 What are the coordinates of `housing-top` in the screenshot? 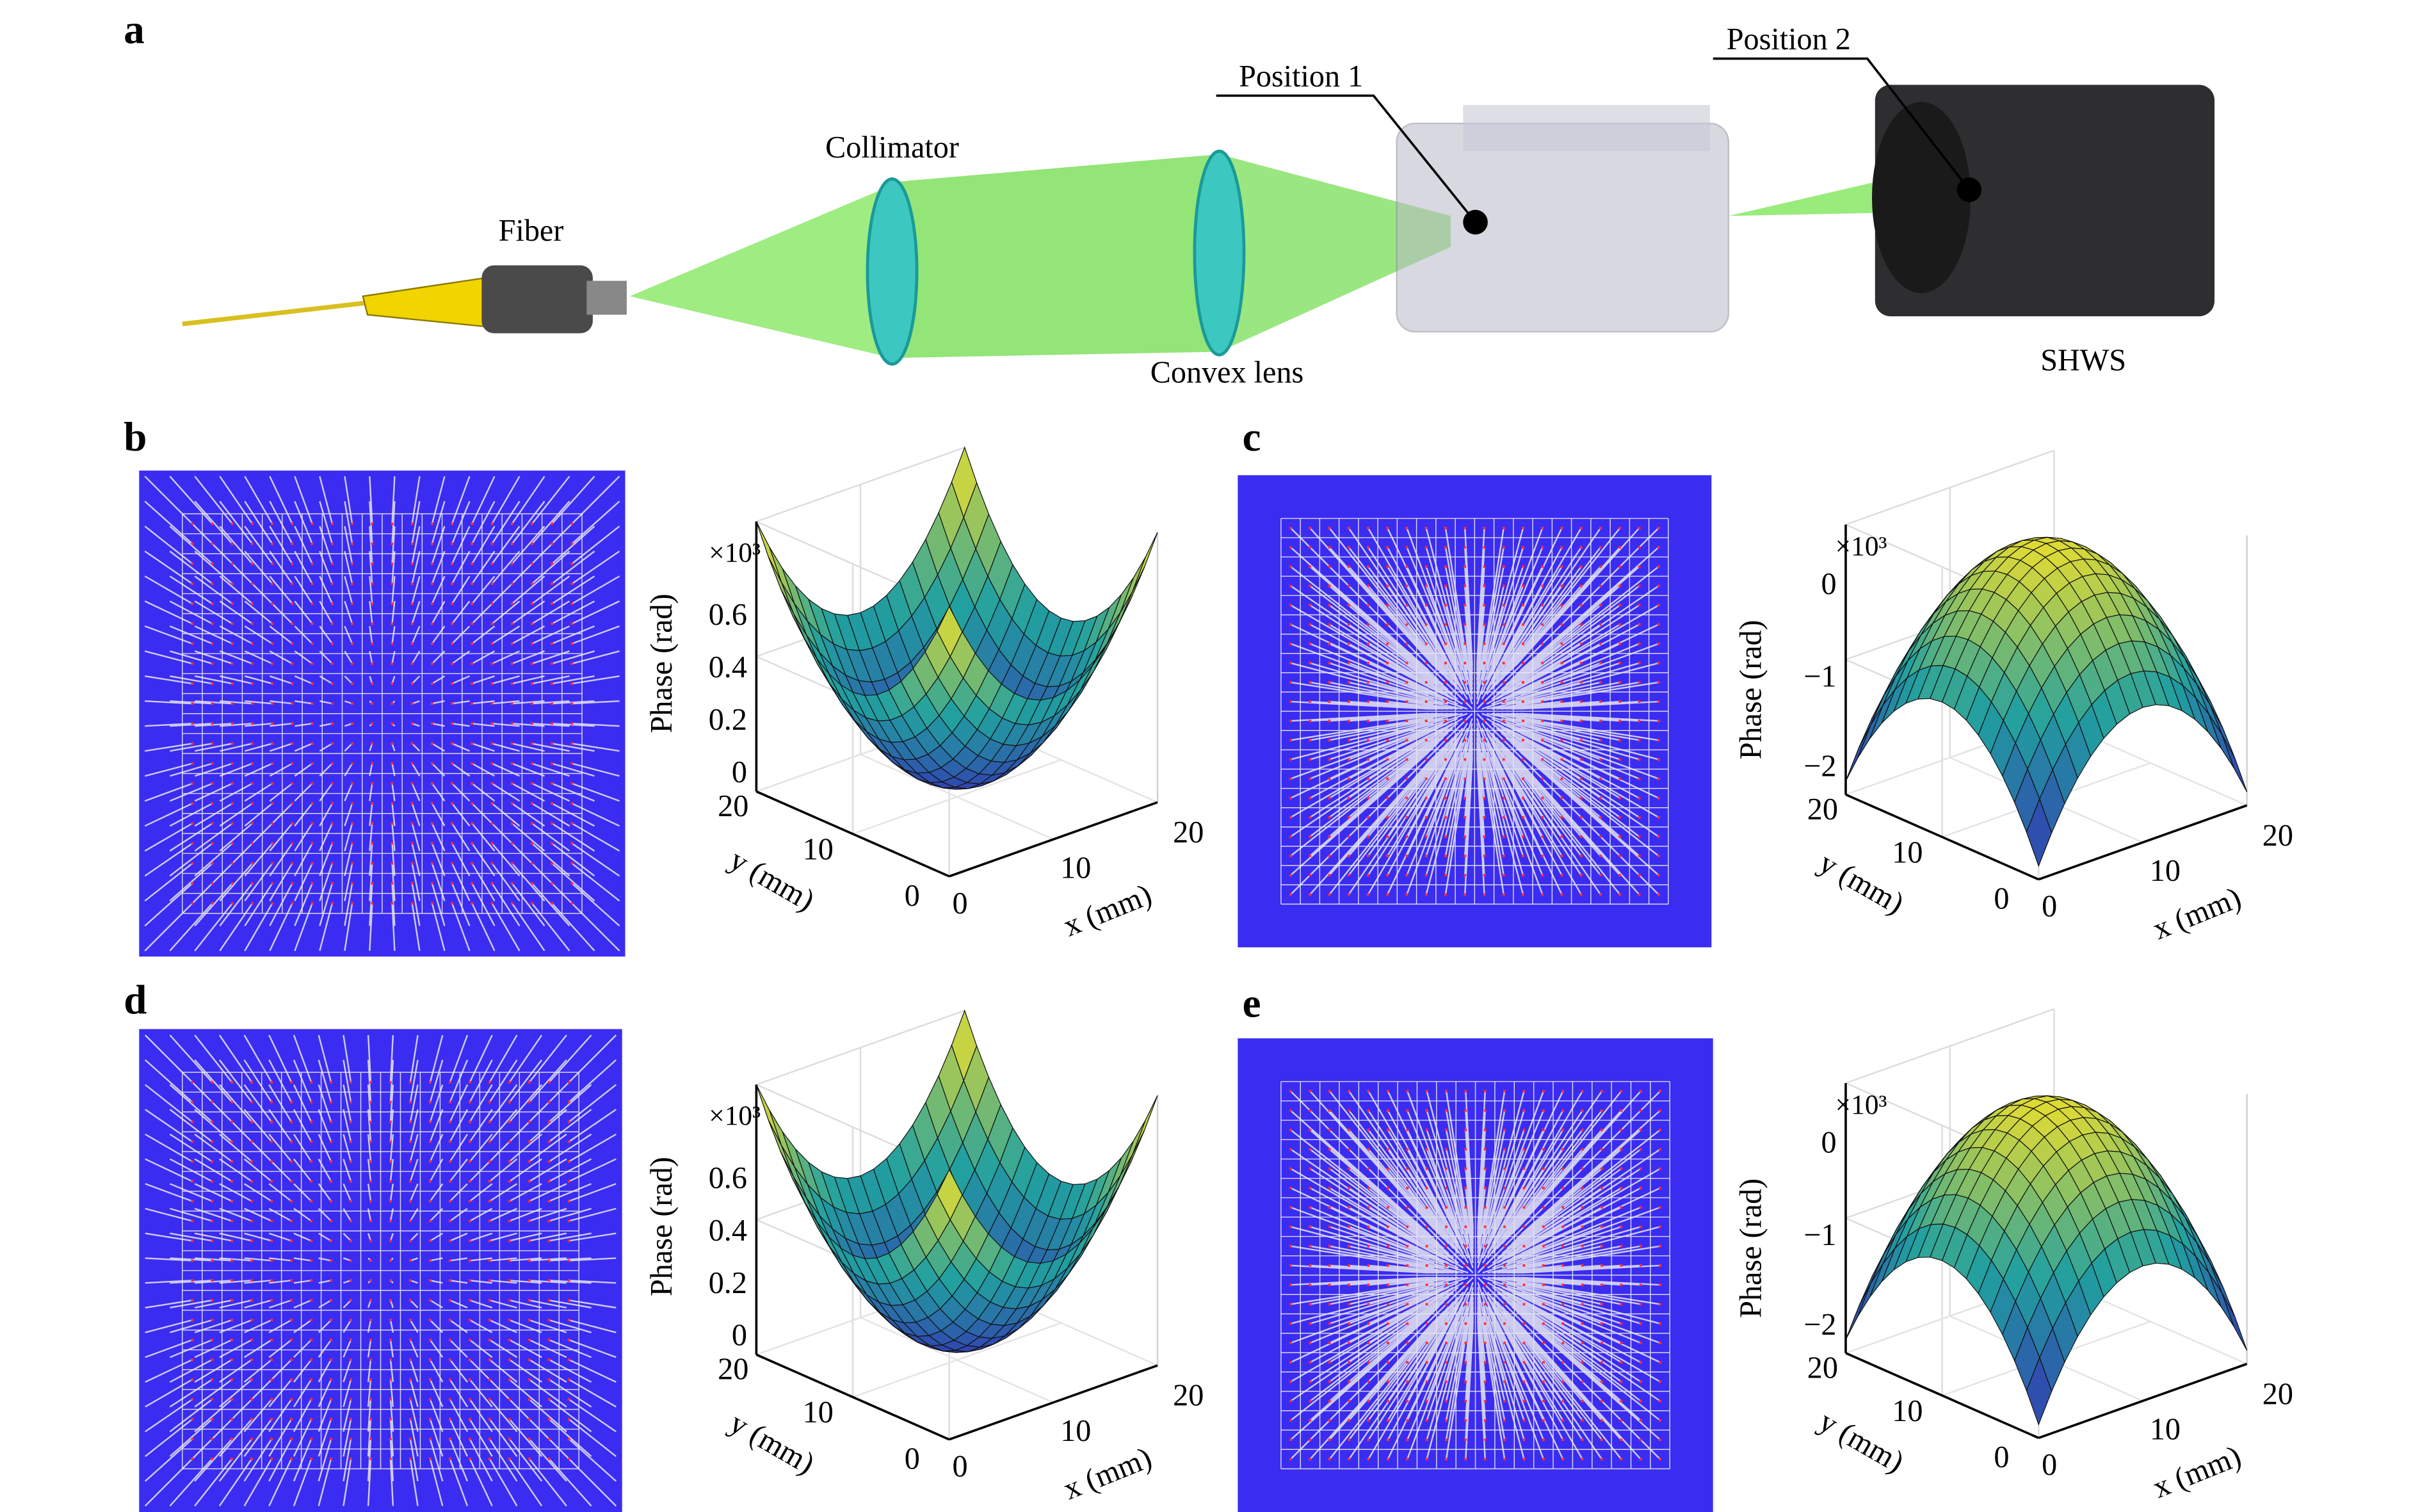 It's located at (1586, 128).